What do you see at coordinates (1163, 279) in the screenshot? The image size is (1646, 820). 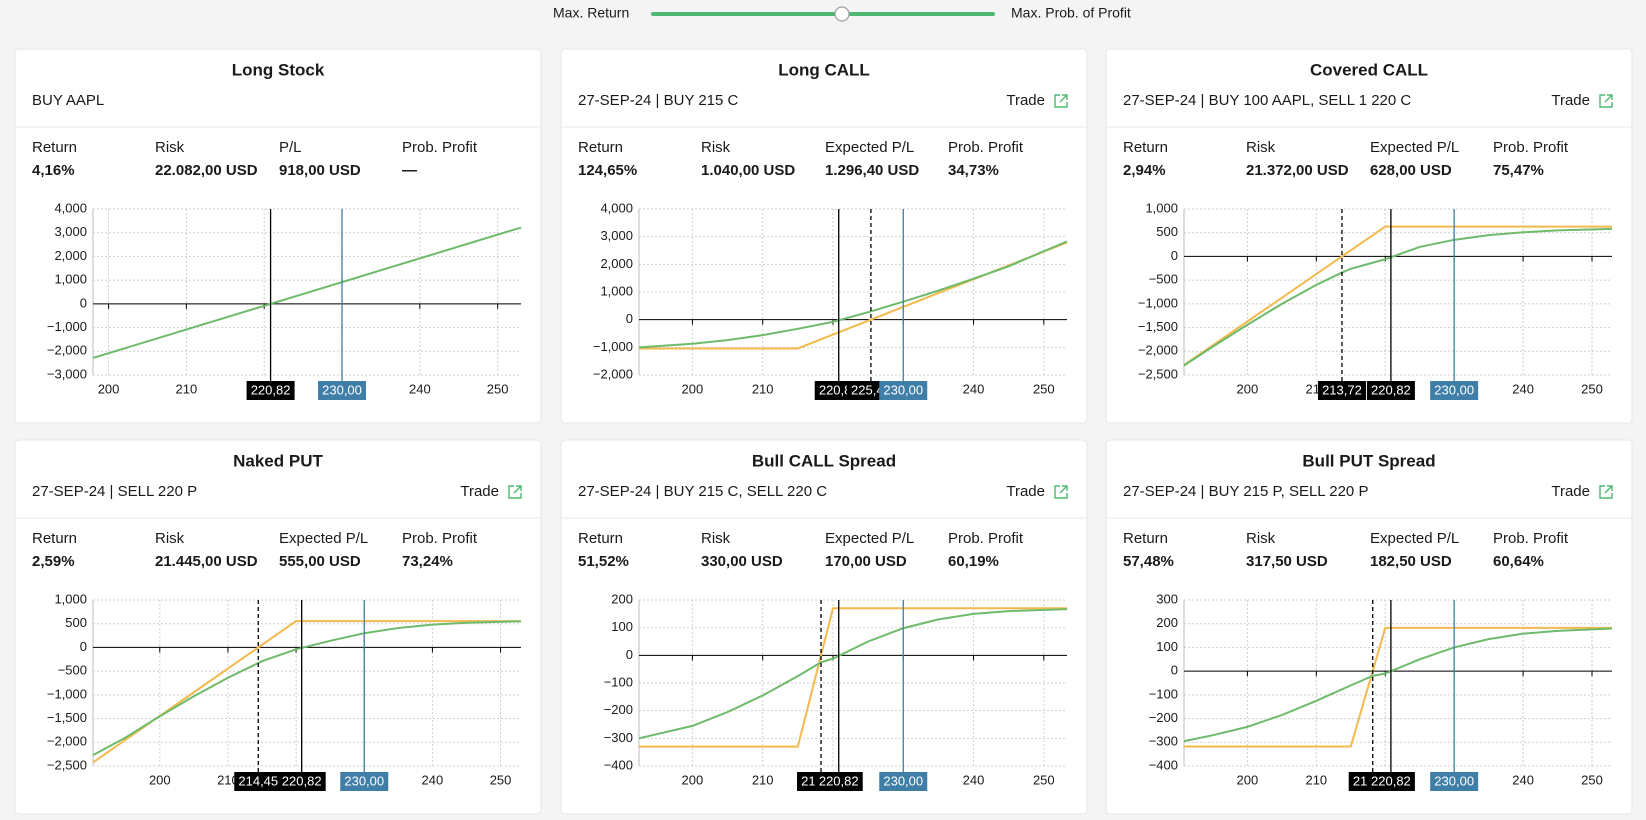 I see `y-tick-label: −500` at bounding box center [1163, 279].